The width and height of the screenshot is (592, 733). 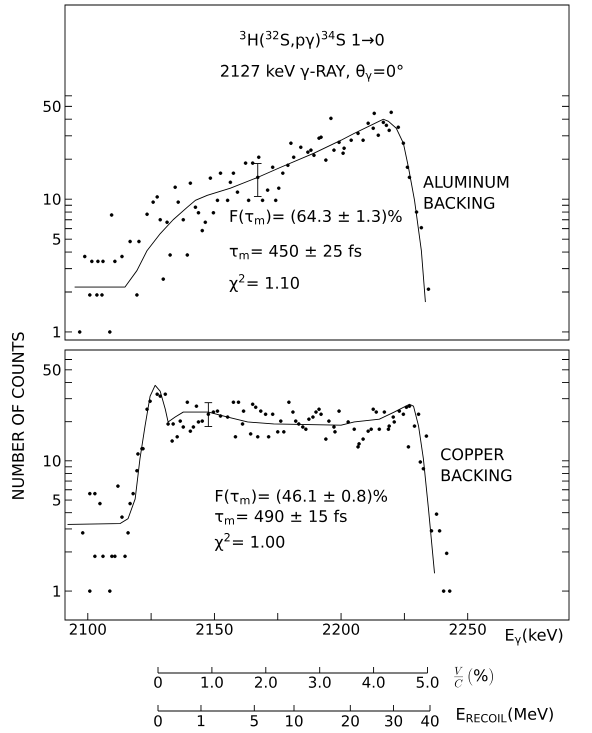 I want to click on x-tick-label: 2100, so click(x=88, y=629).